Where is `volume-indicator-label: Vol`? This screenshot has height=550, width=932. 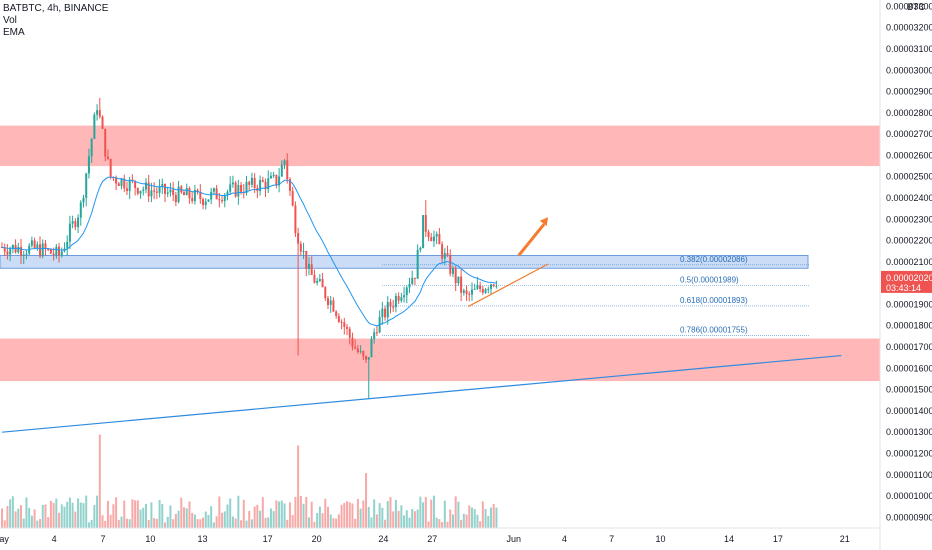 volume-indicator-label: Vol is located at coordinates (10, 20).